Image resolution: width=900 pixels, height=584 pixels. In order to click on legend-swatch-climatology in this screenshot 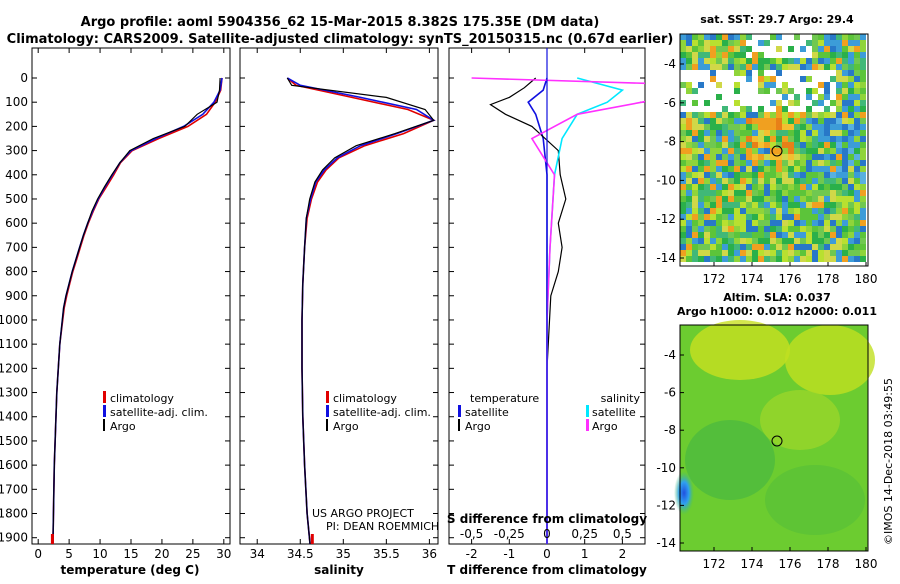, I will do `click(327, 397)`.